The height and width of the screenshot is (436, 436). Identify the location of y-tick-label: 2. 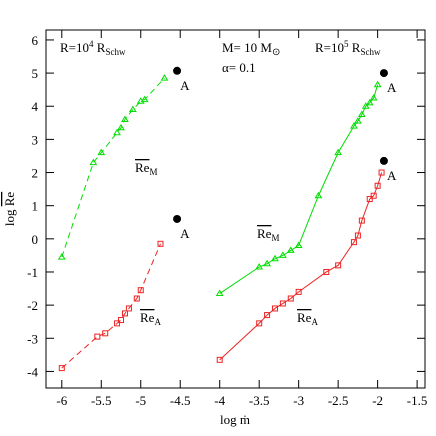
(35, 173).